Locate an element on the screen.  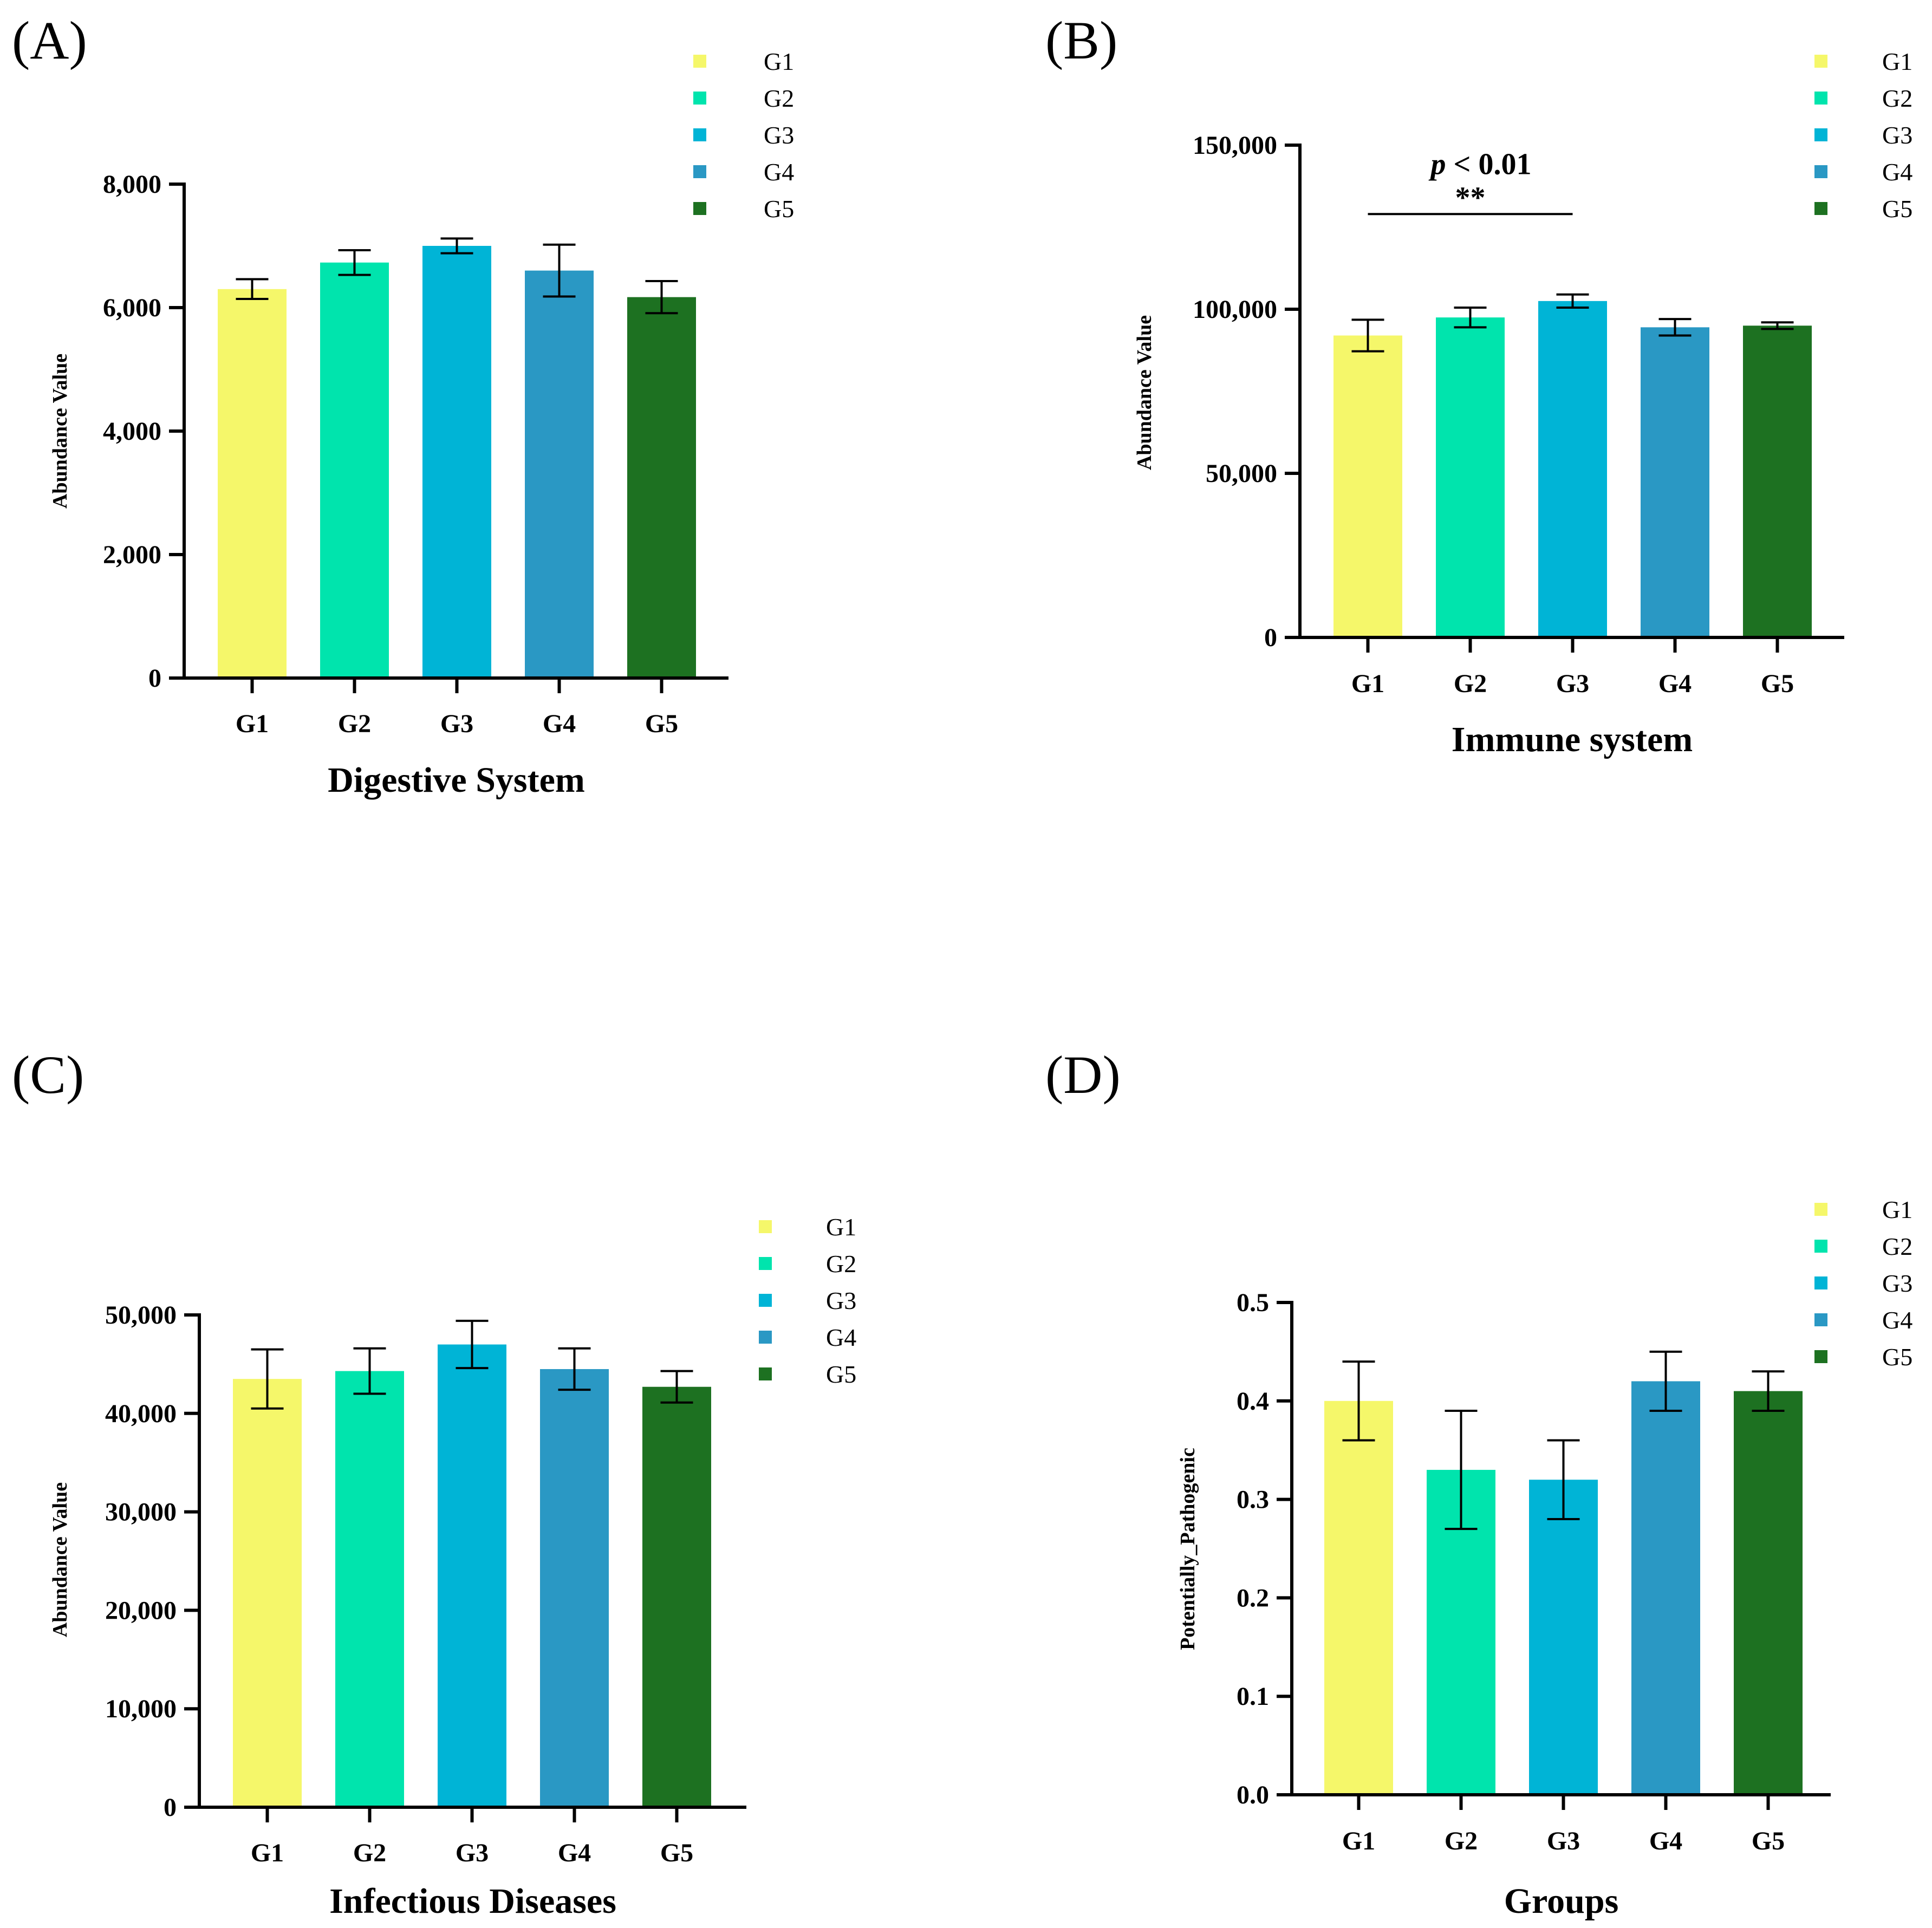
x-axis-label: Immune system is located at coordinates (1572, 739).